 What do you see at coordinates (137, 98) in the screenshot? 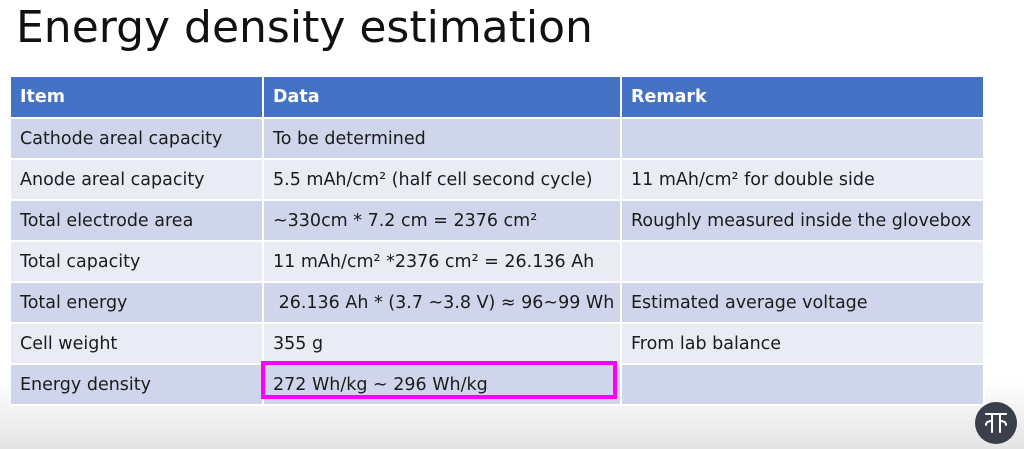
I see `header-item: Item` at bounding box center [137, 98].